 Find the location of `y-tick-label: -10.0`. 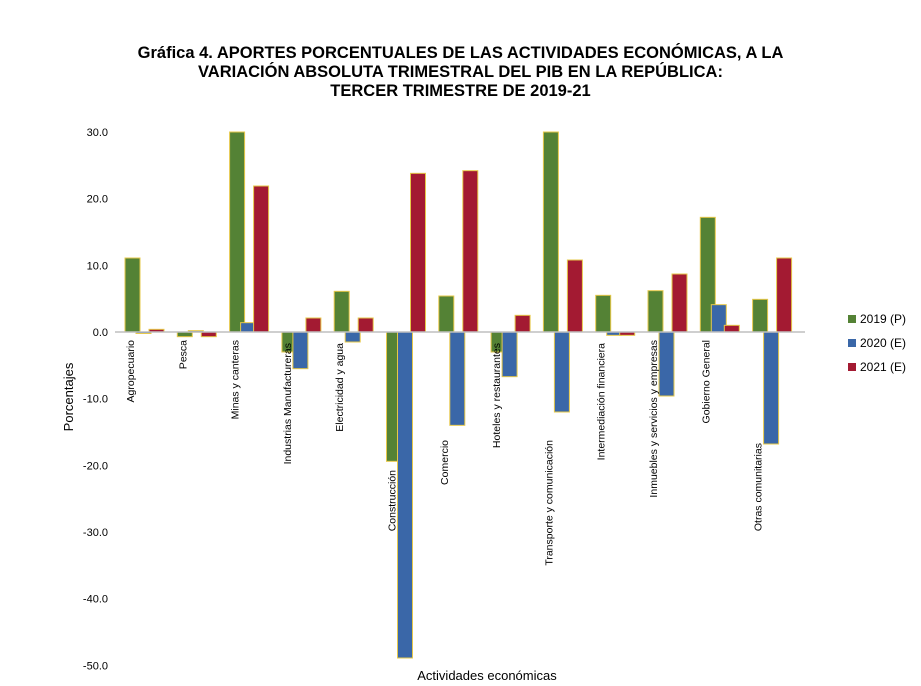

y-tick-label: -10.0 is located at coordinates (95, 400).